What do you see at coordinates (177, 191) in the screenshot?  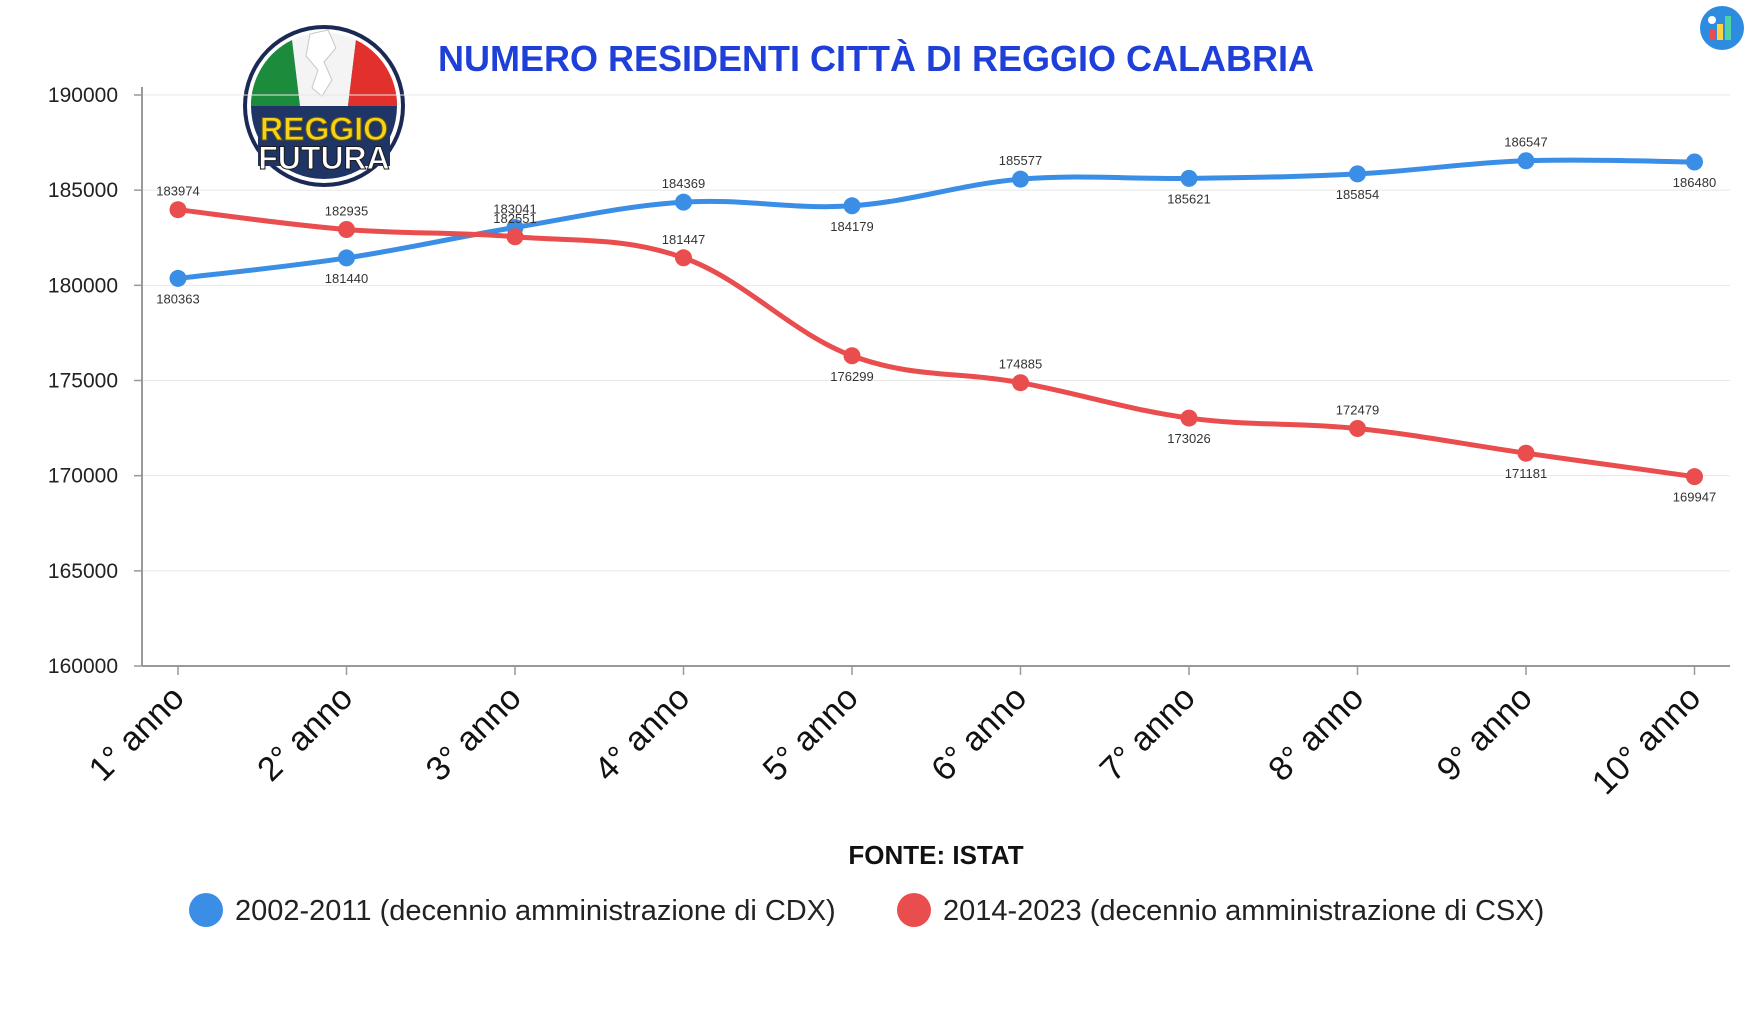 I see `data-label: 183974` at bounding box center [177, 191].